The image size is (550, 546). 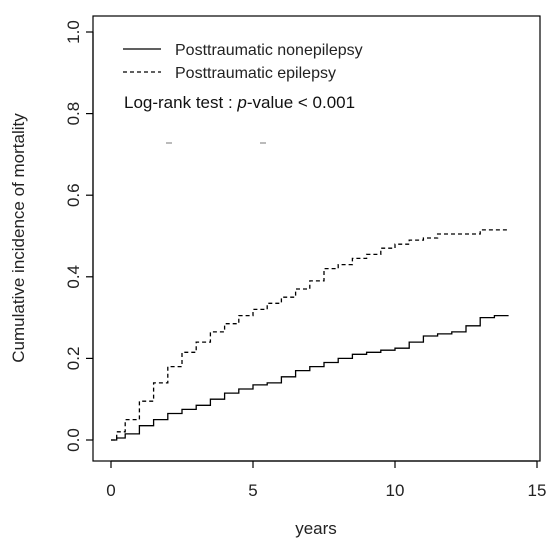 I want to click on y-tick-label: 0.0, so click(x=73, y=440).